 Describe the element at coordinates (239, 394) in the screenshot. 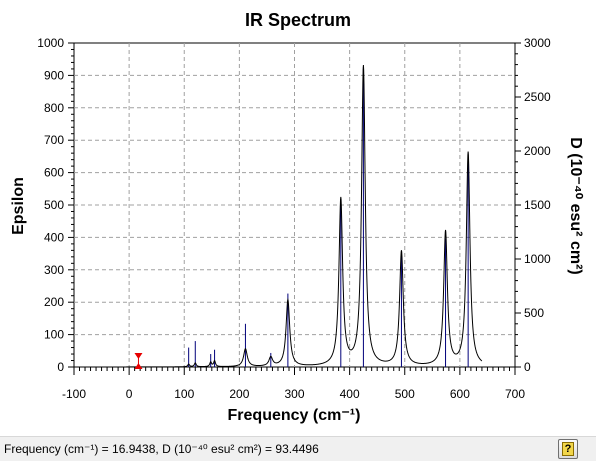

I see `x-tick-label: 200` at that location.